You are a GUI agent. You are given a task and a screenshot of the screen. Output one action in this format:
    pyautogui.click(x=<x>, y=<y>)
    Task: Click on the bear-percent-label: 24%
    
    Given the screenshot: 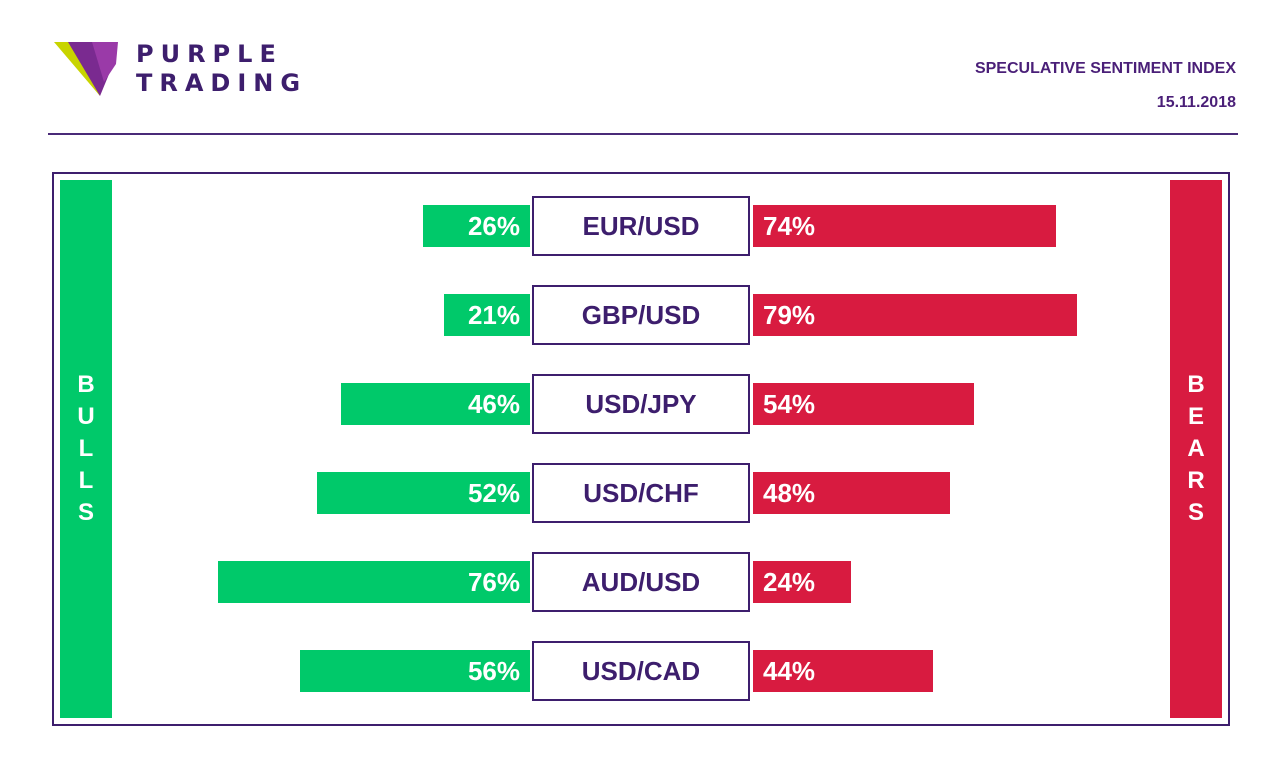 What is the action you would take?
    pyautogui.click(x=789, y=582)
    